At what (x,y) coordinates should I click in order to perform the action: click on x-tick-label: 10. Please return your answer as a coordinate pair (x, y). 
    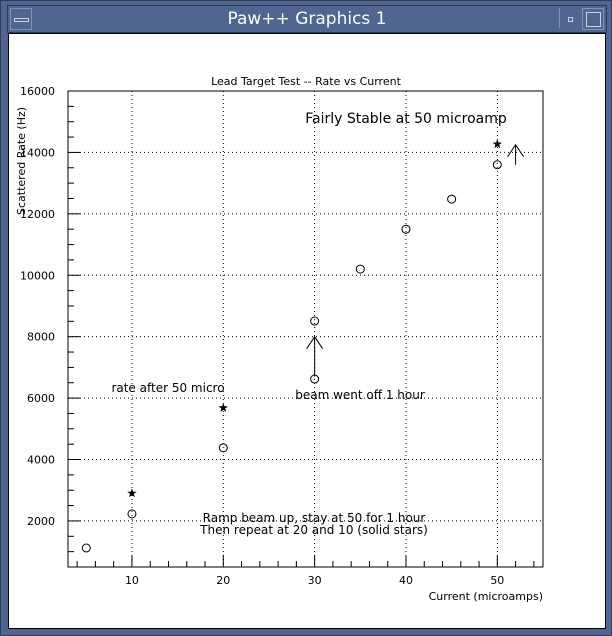
    Looking at the image, I should click on (132, 580).